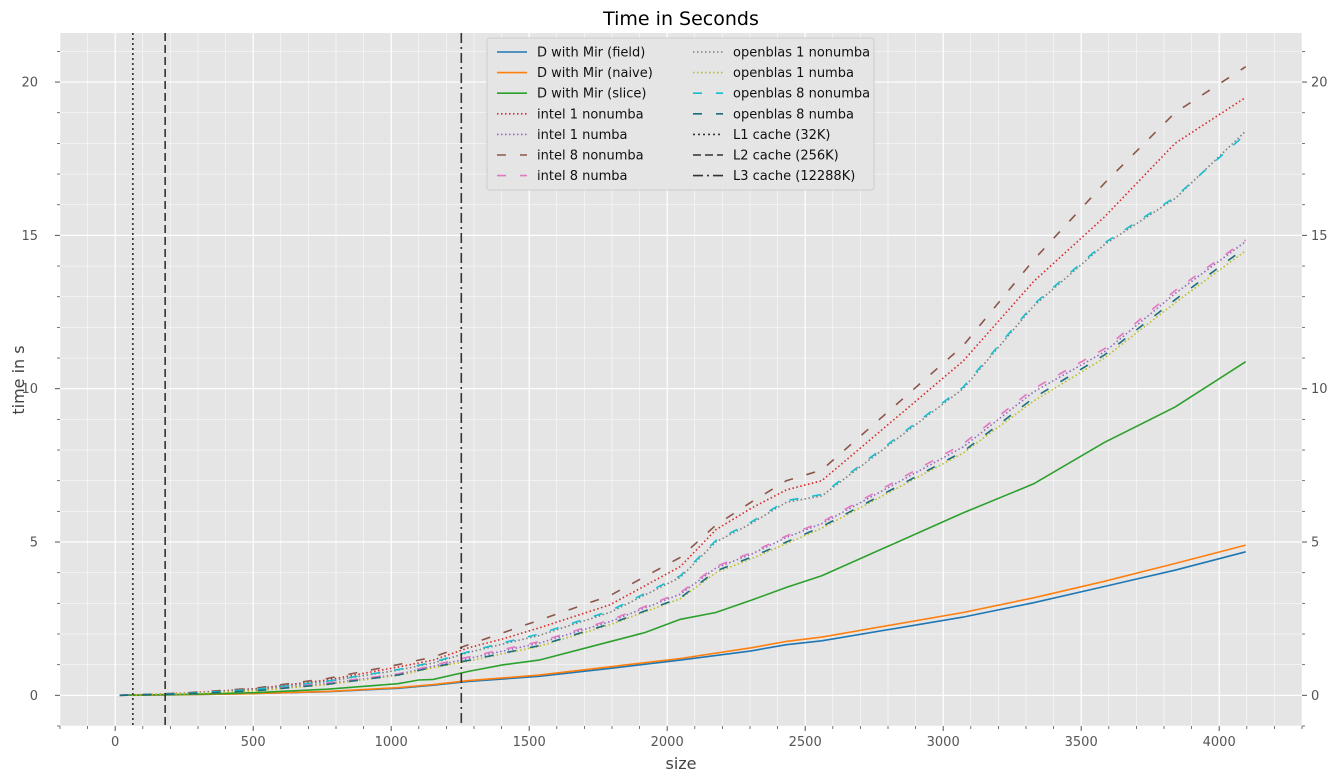  Describe the element at coordinates (794, 176) in the screenshot. I see `legend-label: L3 cache (12288K)` at that location.